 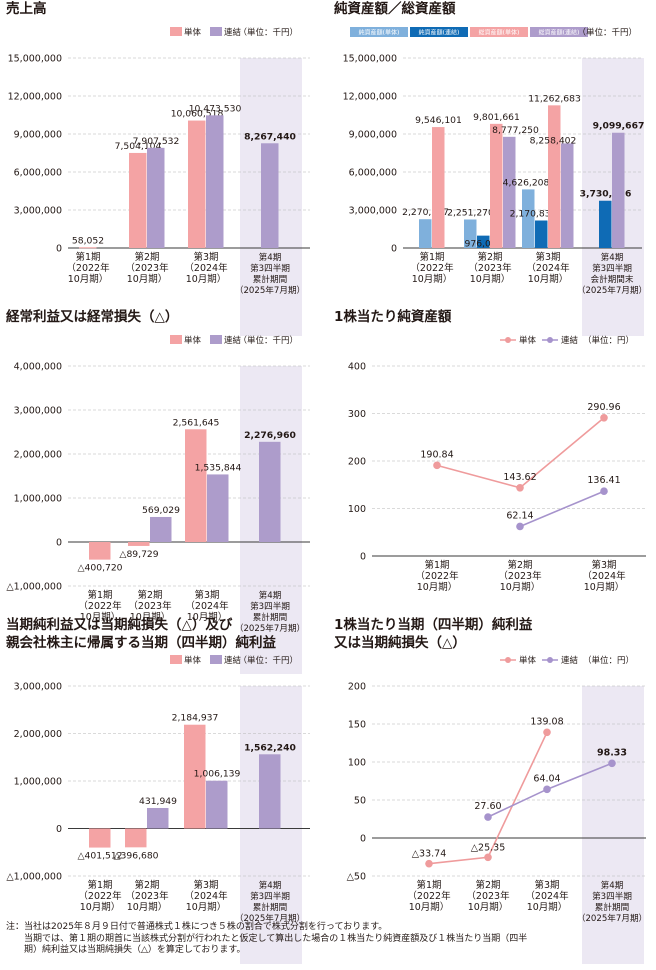 I want to click on bar-value-label: 10,060,518, so click(x=197, y=114).